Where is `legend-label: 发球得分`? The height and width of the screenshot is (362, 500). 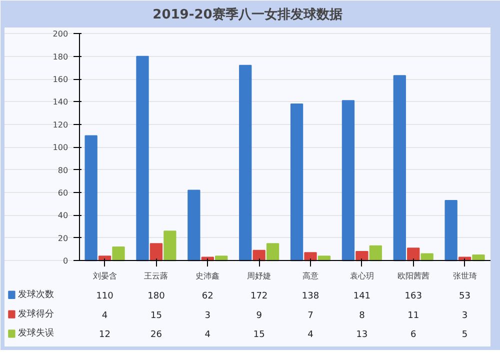 legend-label: 发球得分 is located at coordinates (36, 314).